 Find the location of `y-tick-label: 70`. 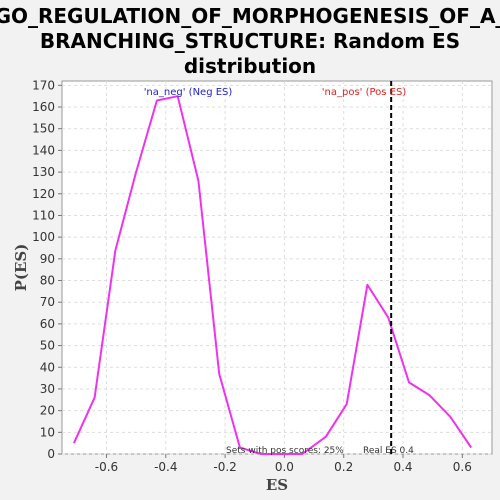

y-tick-label: 70 is located at coordinates (47, 302).